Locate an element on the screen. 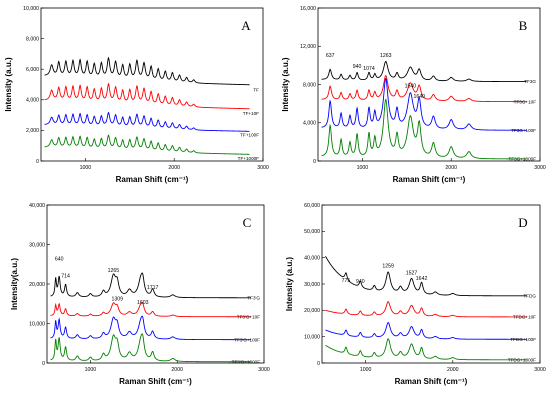 The width and height of the screenshot is (550, 411). panel-letter: B is located at coordinates (523, 25).